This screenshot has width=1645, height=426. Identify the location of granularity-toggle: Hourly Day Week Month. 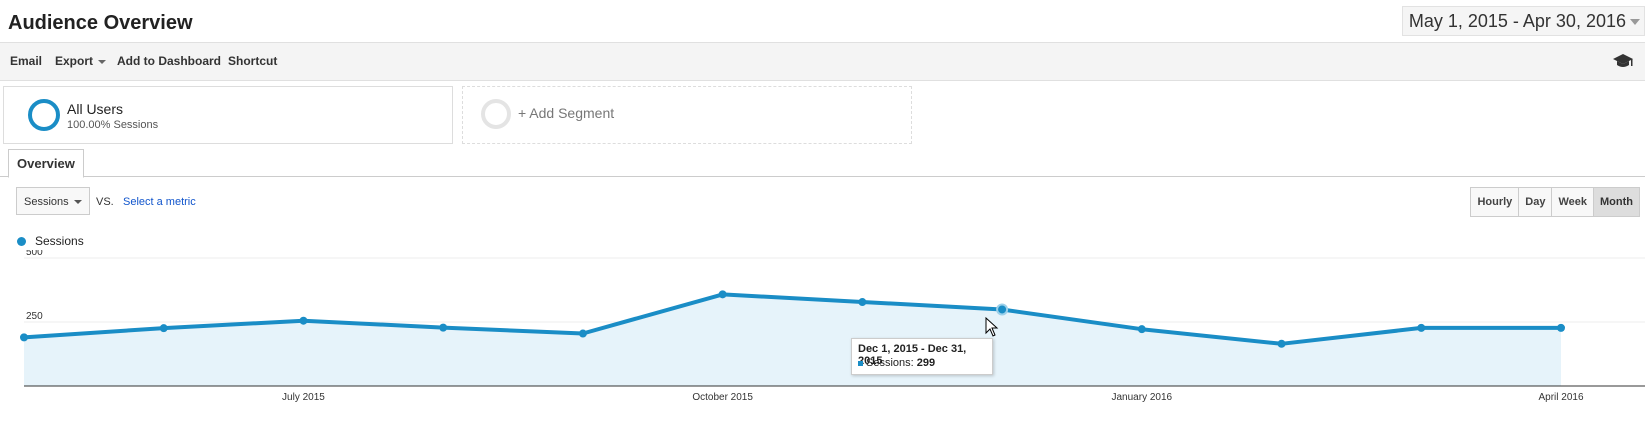
(1555, 202).